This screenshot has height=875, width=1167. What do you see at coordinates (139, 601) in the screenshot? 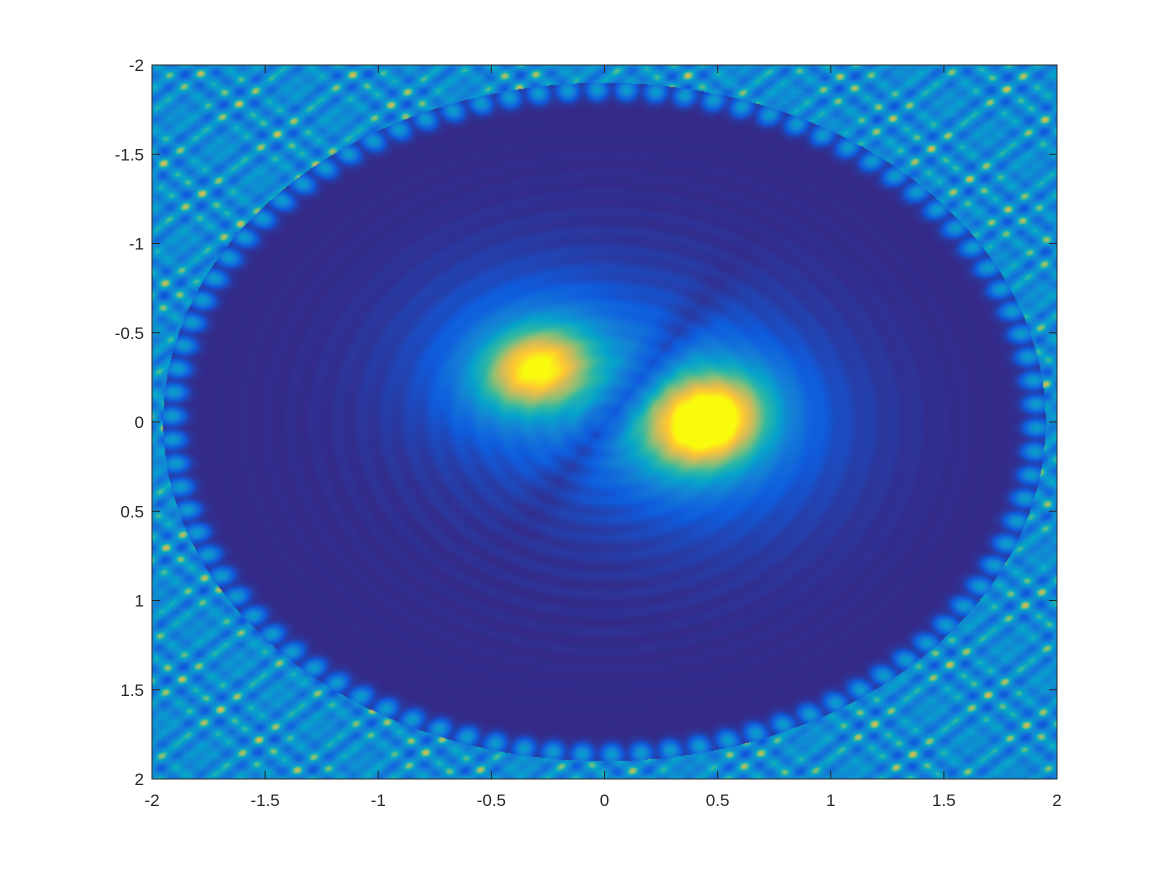
I see `y-tick-label: 1` at bounding box center [139, 601].